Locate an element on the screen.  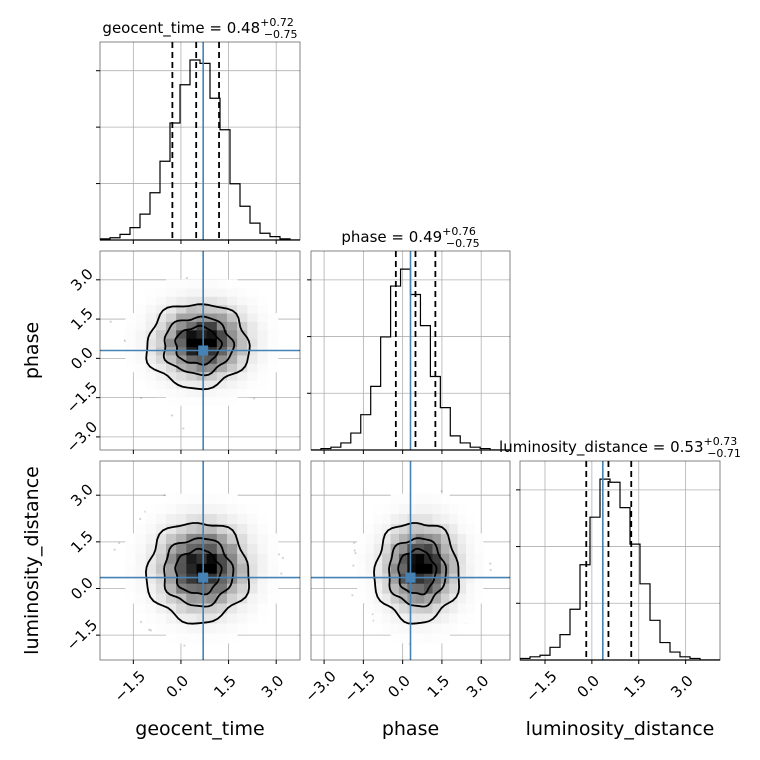
histogram-luminosity_distance is located at coordinates (620, 569).